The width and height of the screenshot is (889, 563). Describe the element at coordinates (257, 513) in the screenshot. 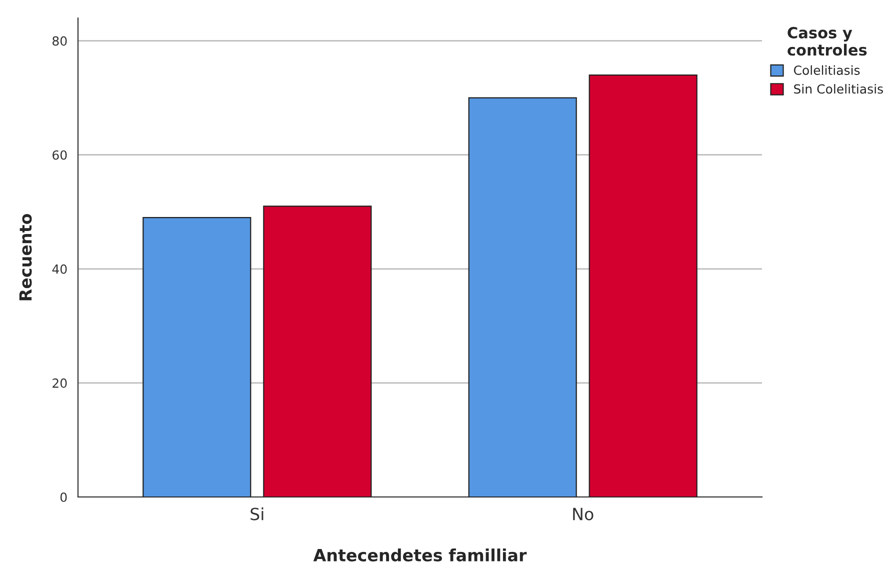

I see `x-tick-label: Si` at that location.